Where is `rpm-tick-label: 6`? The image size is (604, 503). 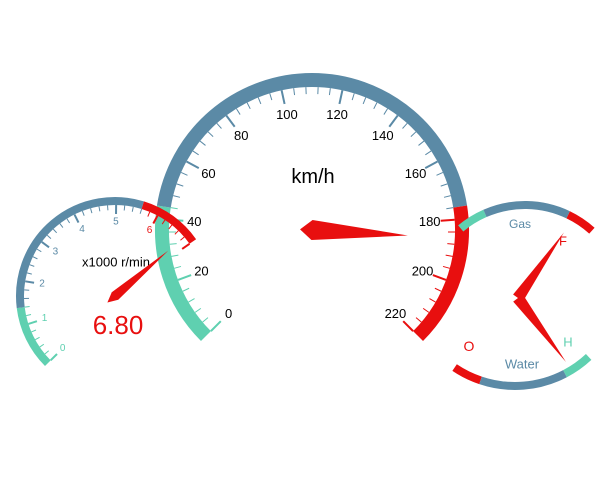 rpm-tick-label: 6 is located at coordinates (150, 230).